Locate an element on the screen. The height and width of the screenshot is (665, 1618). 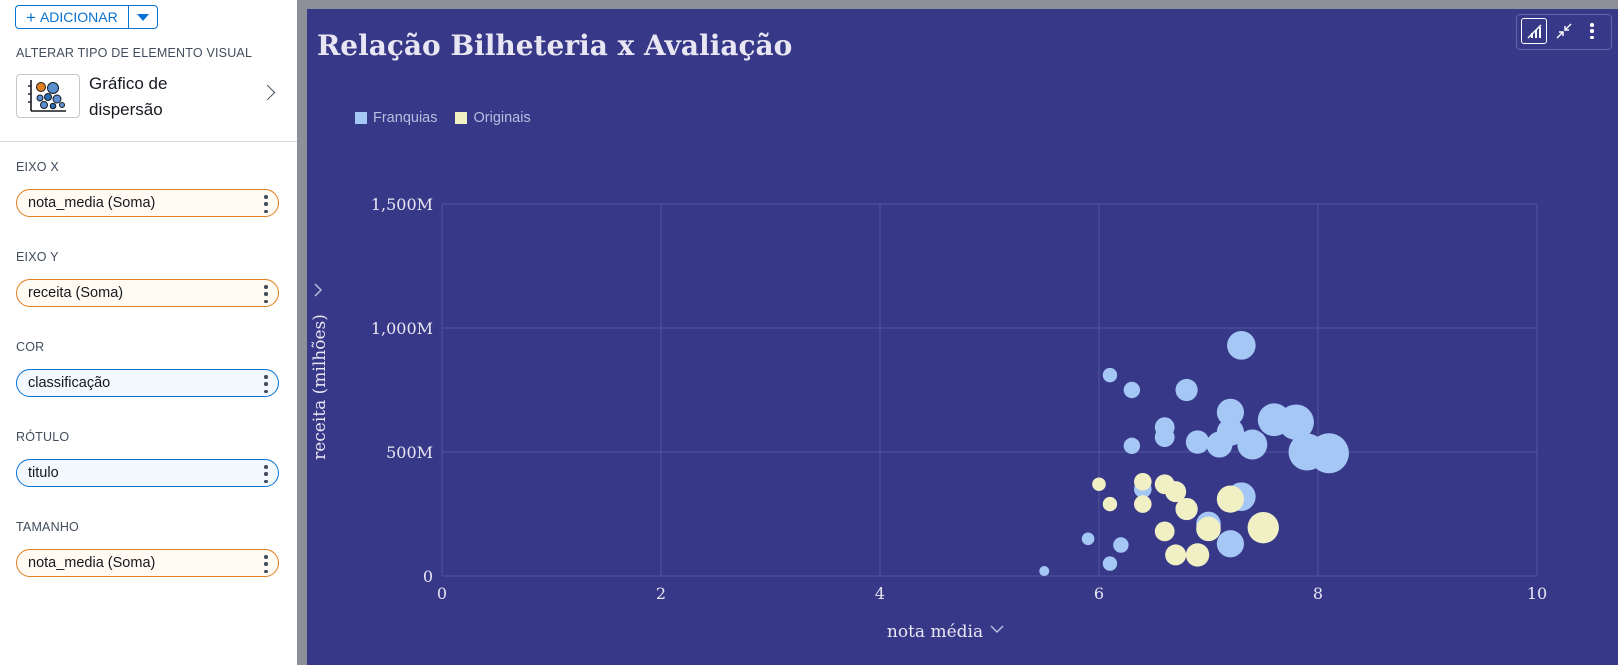
x-tick-label: 4 is located at coordinates (880, 593).